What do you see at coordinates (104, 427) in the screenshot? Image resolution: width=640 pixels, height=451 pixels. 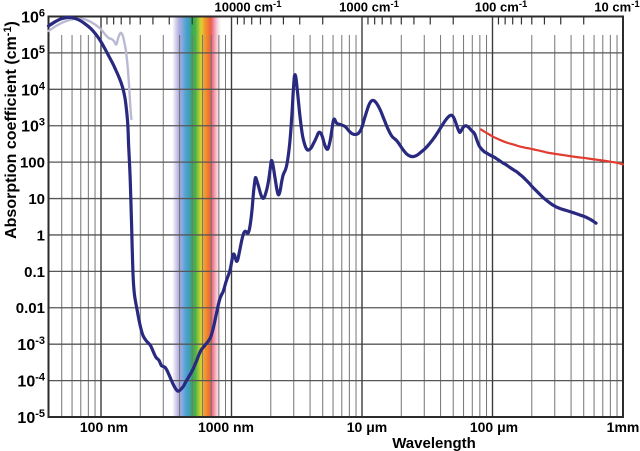 I see `svg-text: 100 nm` at bounding box center [104, 427].